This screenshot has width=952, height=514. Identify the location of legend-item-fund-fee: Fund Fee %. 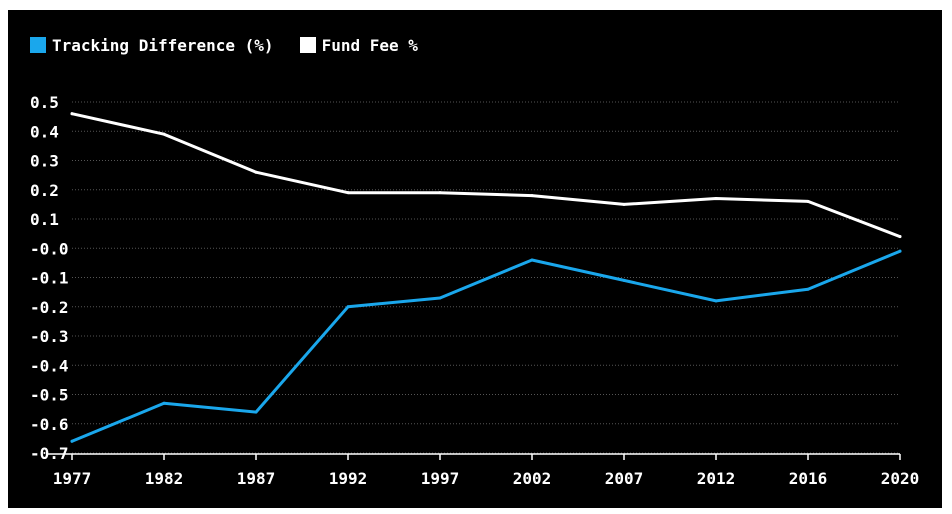
(358, 45).